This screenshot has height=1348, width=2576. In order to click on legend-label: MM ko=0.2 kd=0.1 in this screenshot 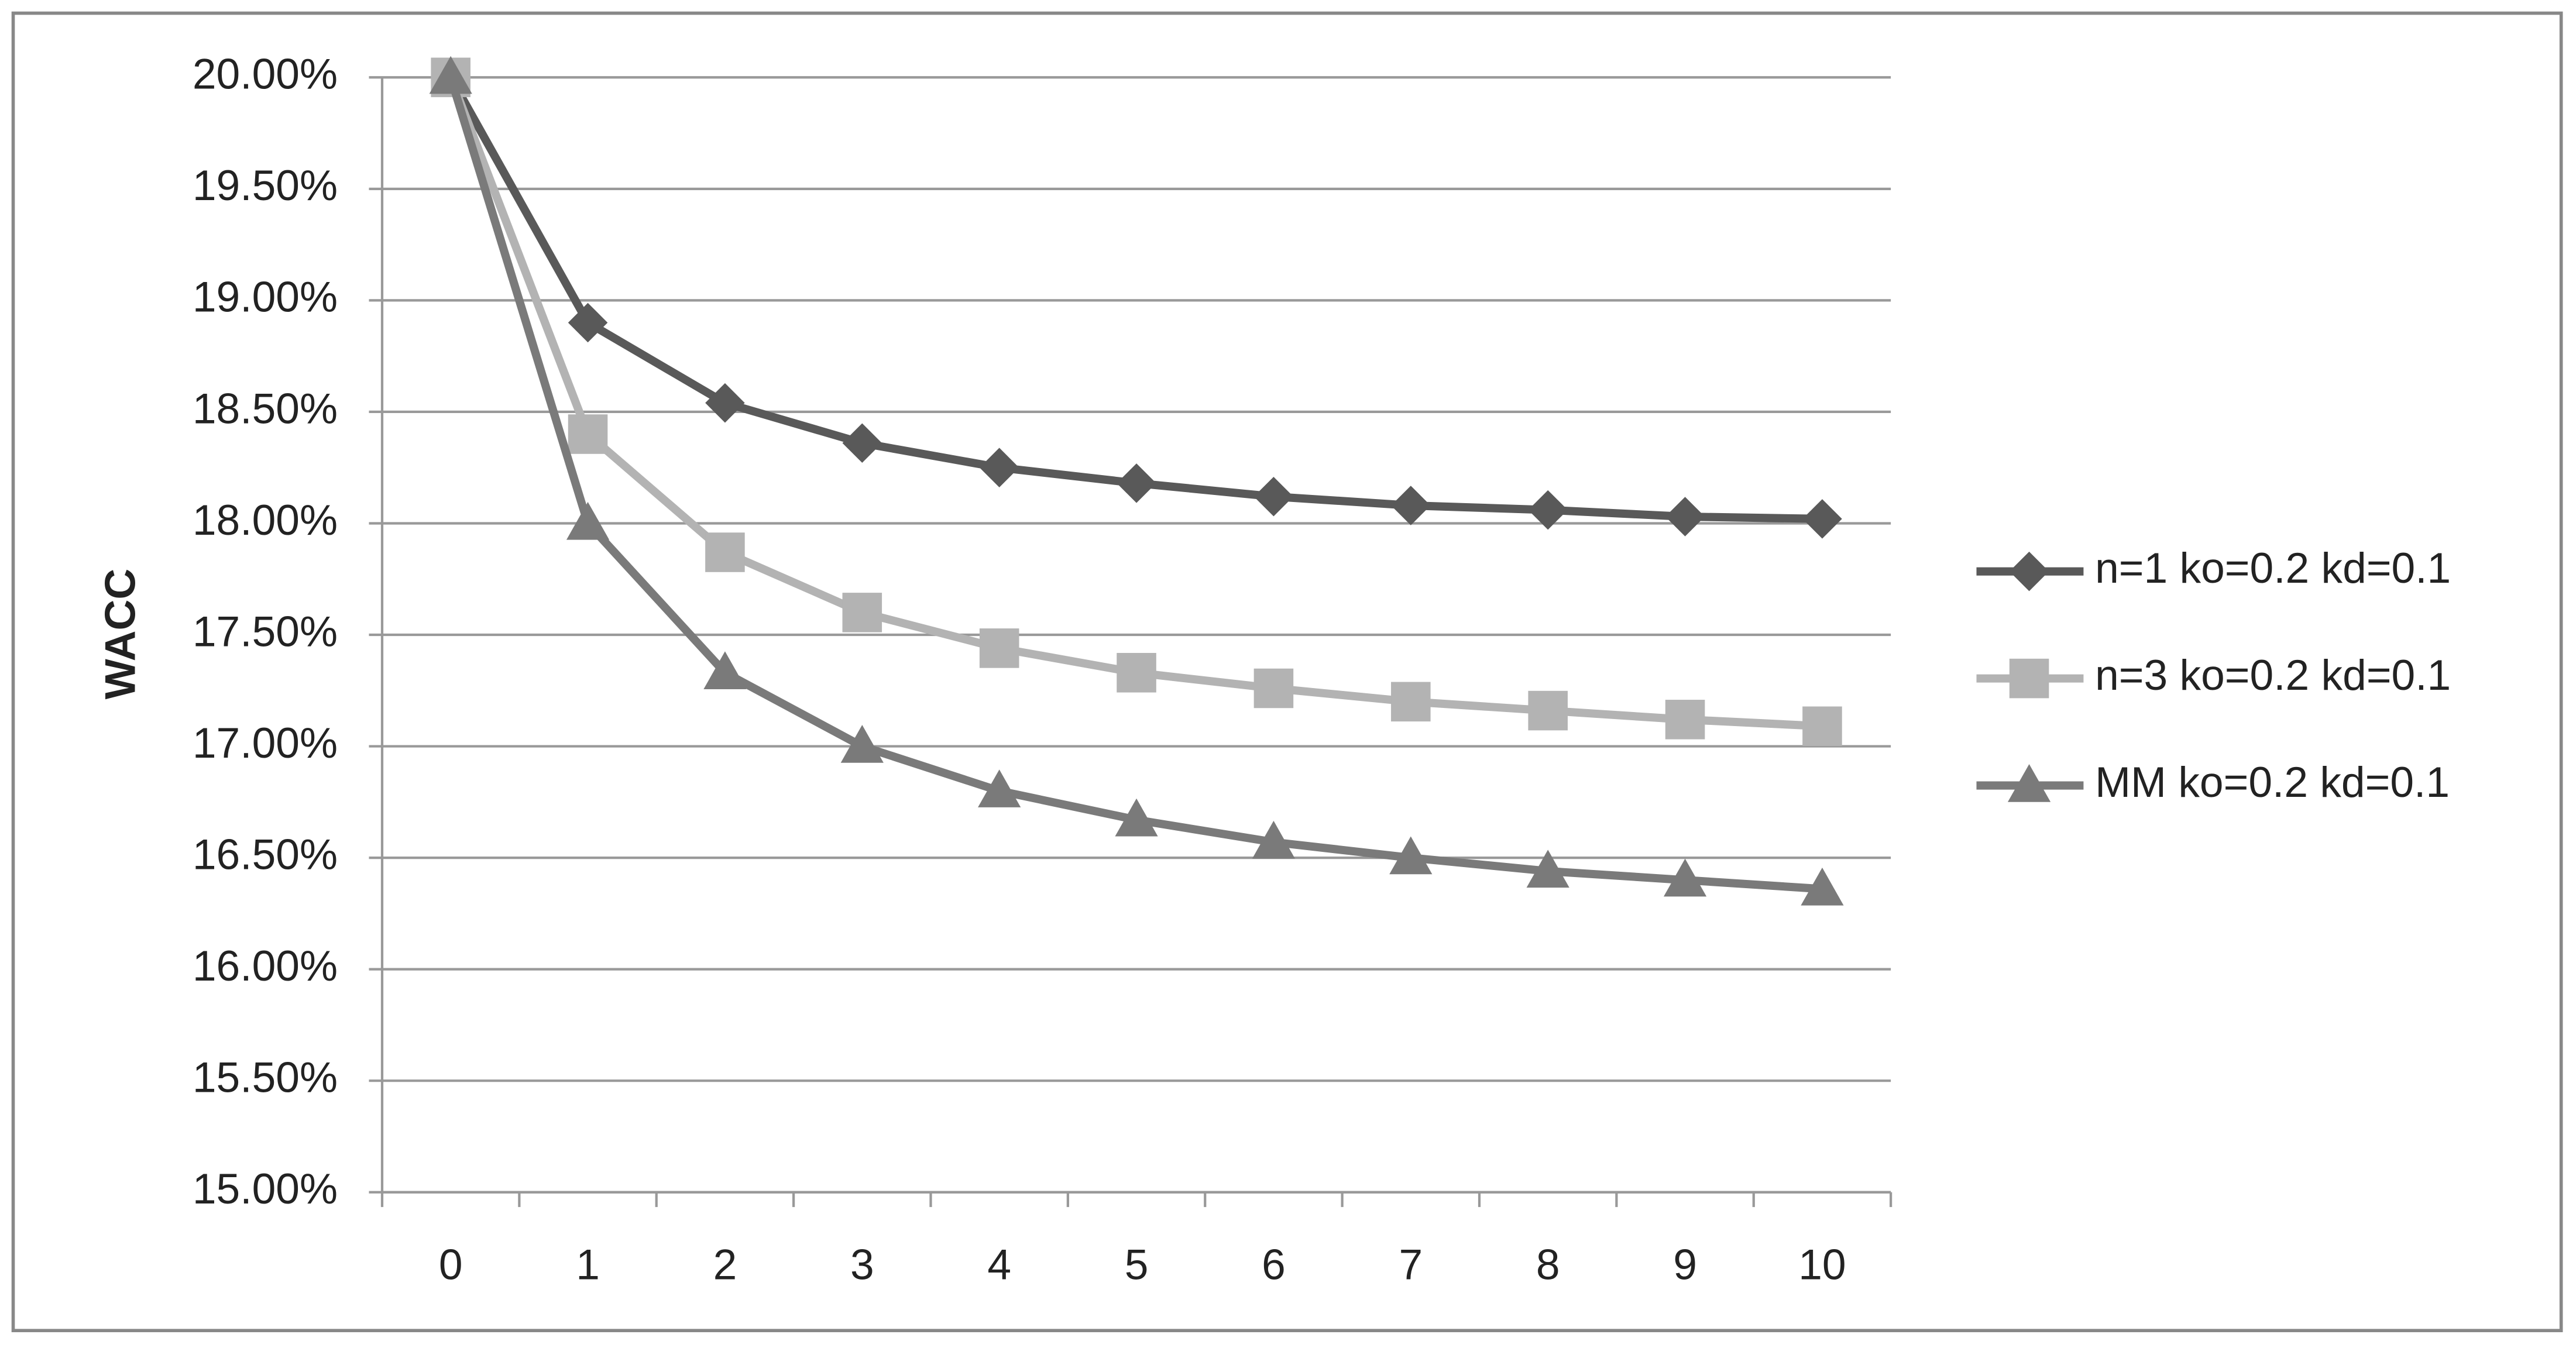, I will do `click(2272, 782)`.